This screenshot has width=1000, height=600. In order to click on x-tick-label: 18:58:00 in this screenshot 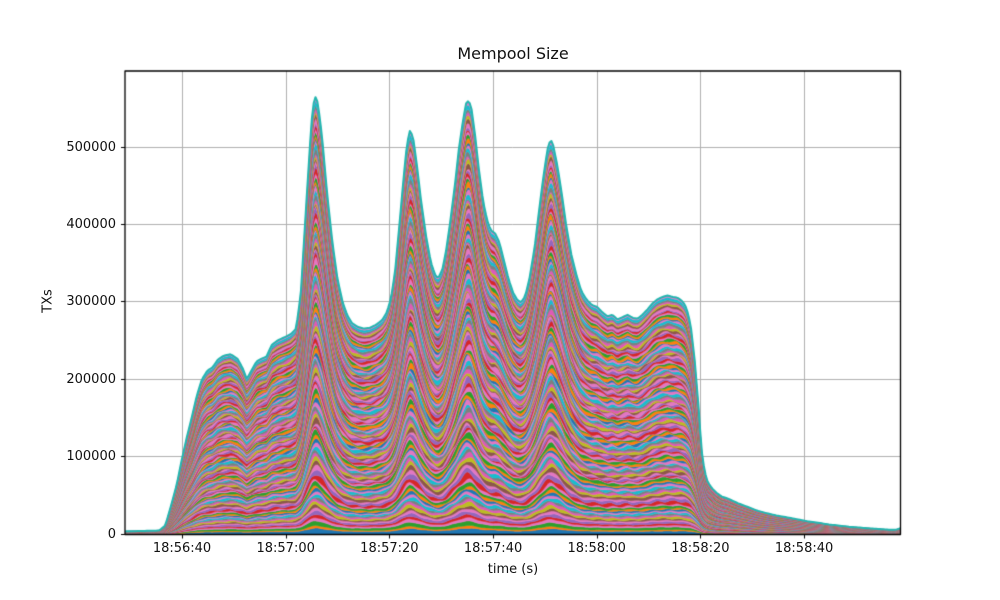, I will do `click(596, 548)`.